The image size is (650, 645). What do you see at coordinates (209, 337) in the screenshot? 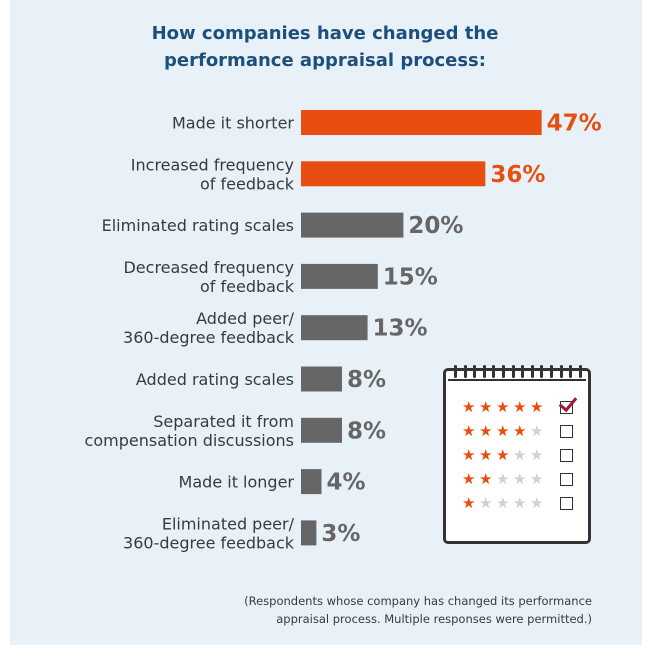
I see `category-label-4-line-1: 360-degree feedback` at bounding box center [209, 337].